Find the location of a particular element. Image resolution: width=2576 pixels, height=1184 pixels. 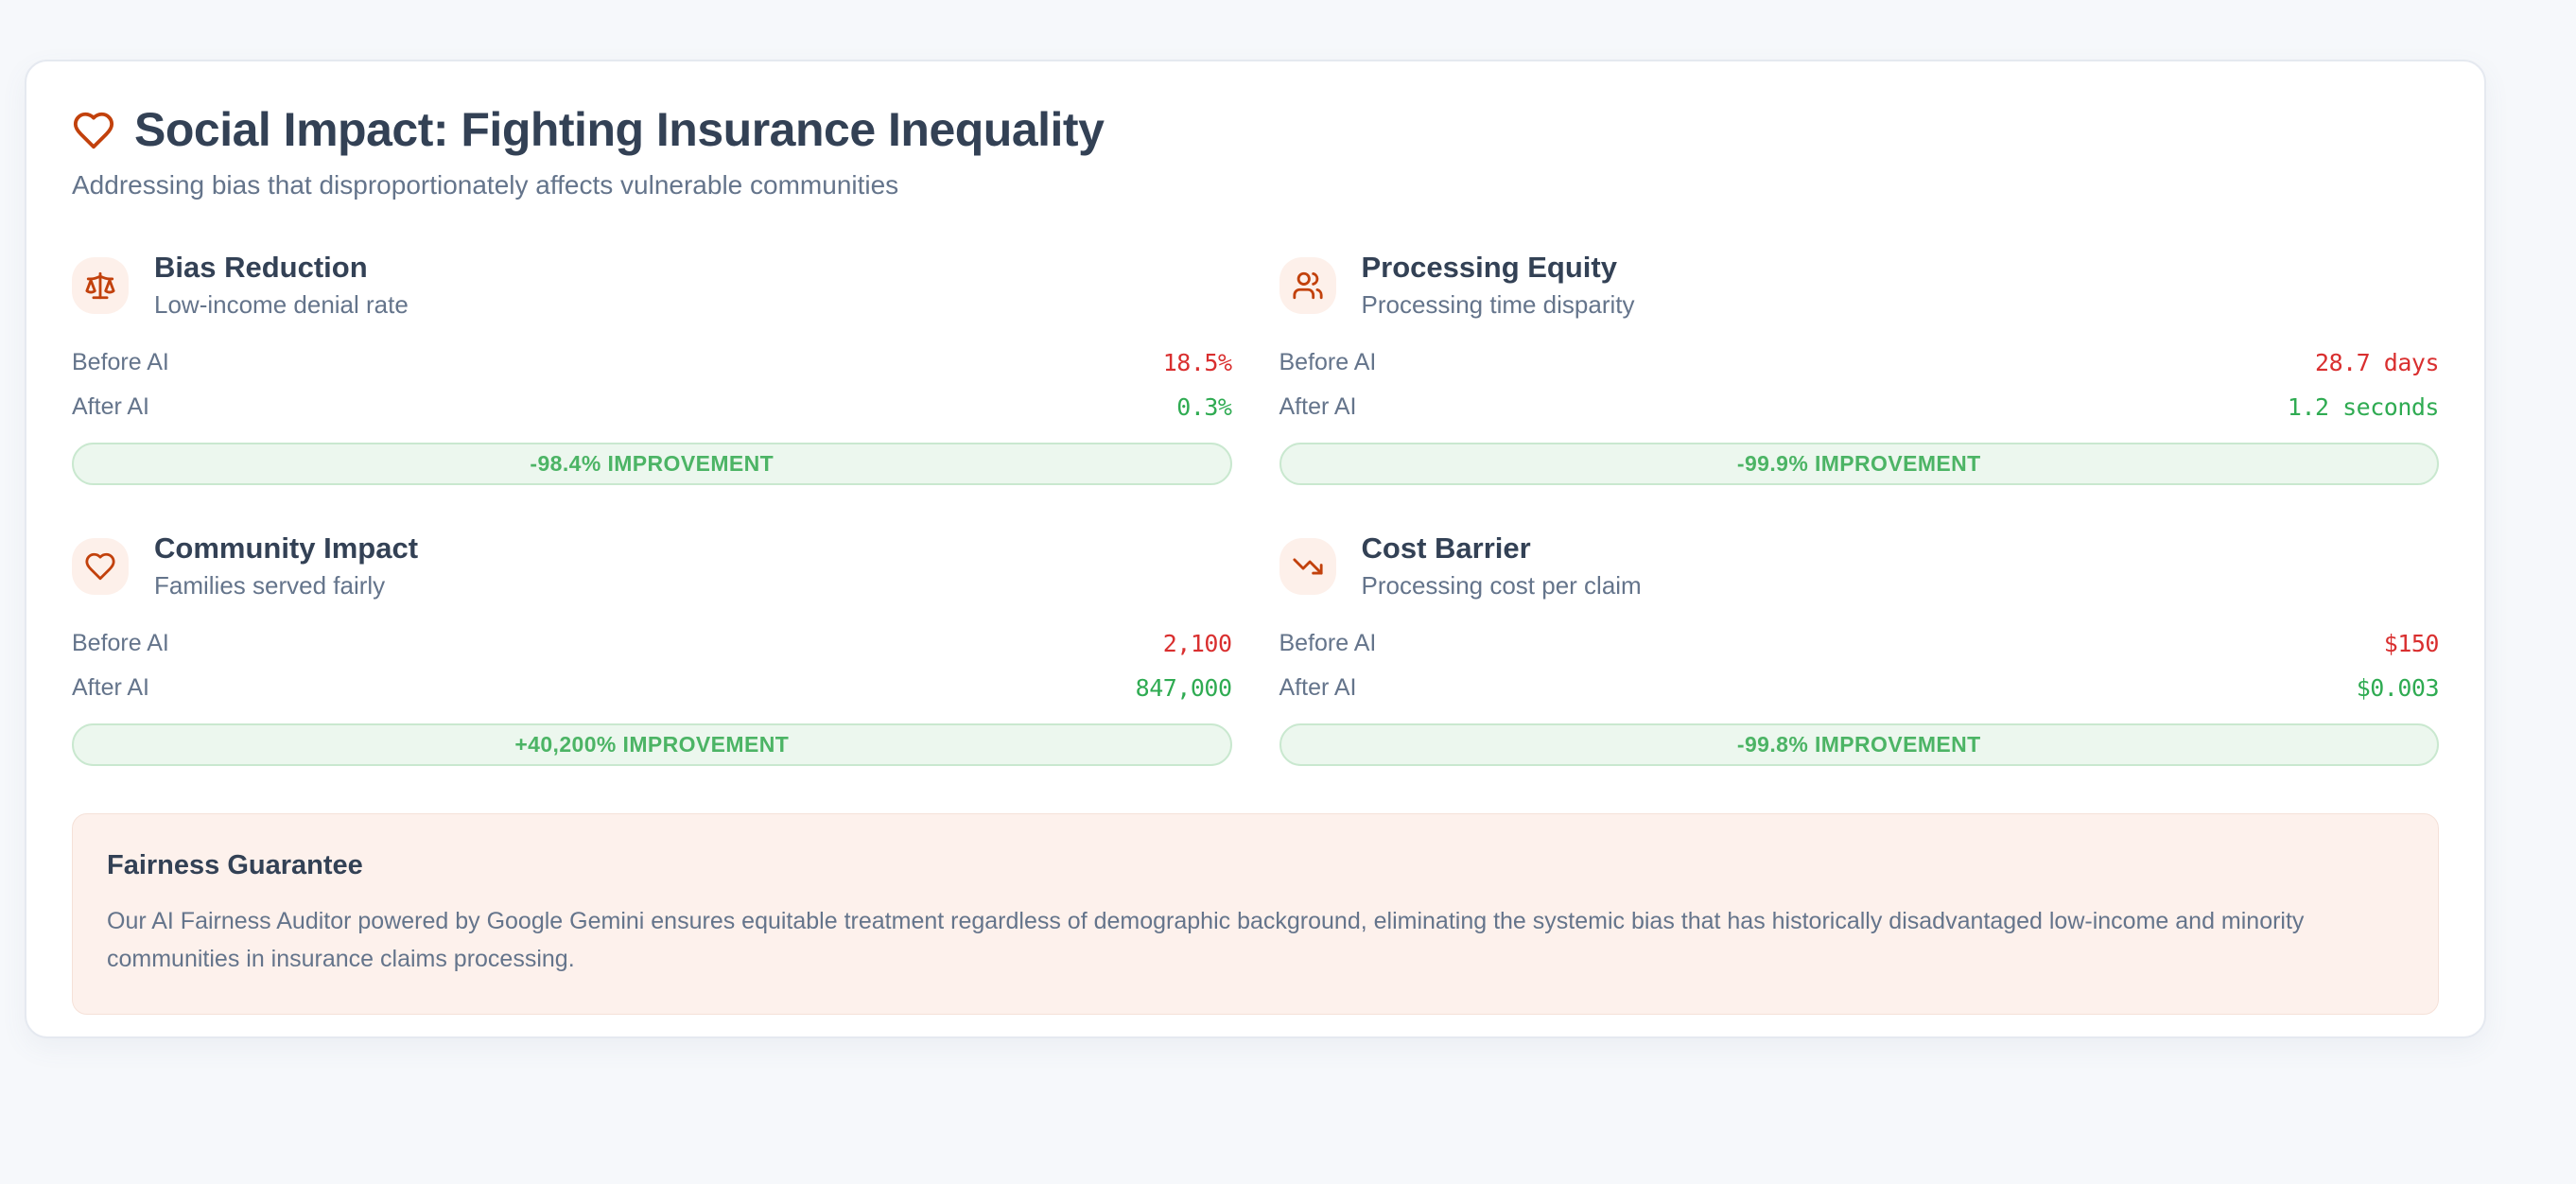

after-ai-row: After AI $0.003 is located at coordinates (1859, 688).